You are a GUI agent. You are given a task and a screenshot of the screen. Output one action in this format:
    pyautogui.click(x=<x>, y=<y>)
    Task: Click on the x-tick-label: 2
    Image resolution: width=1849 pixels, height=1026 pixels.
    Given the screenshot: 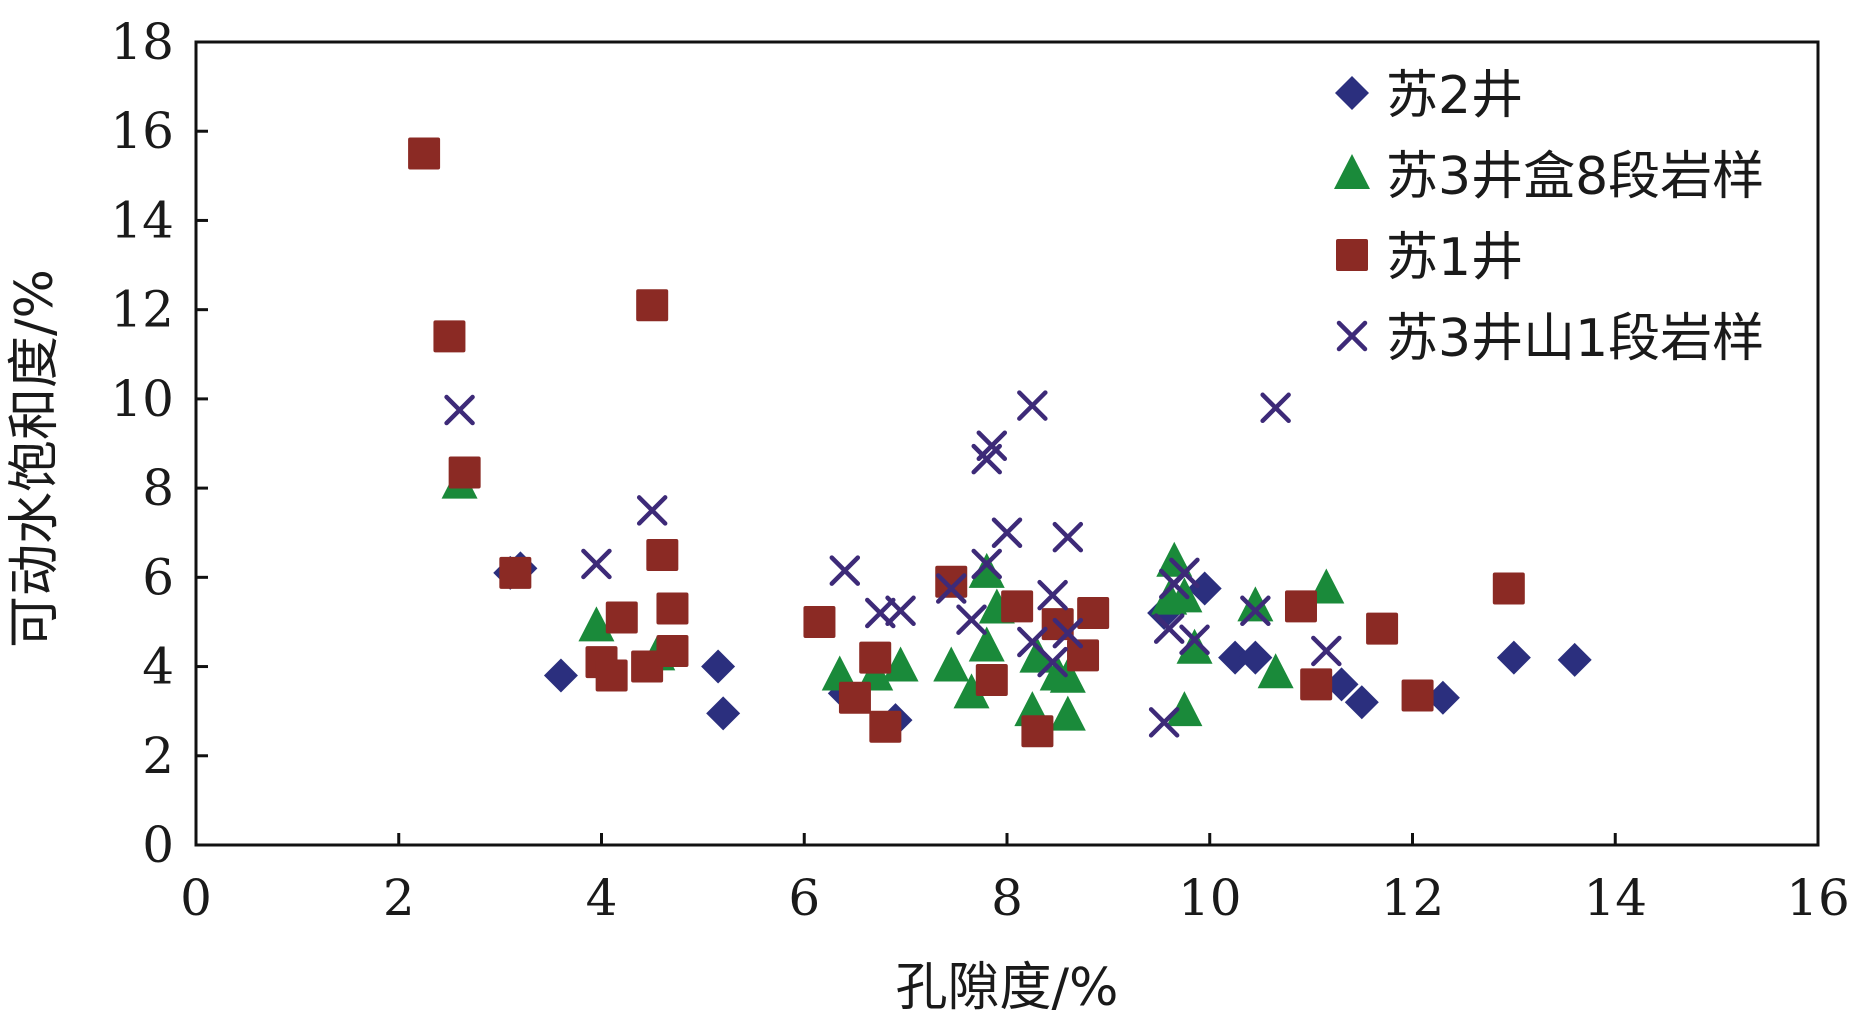 What is the action you would take?
    pyautogui.click(x=399, y=898)
    